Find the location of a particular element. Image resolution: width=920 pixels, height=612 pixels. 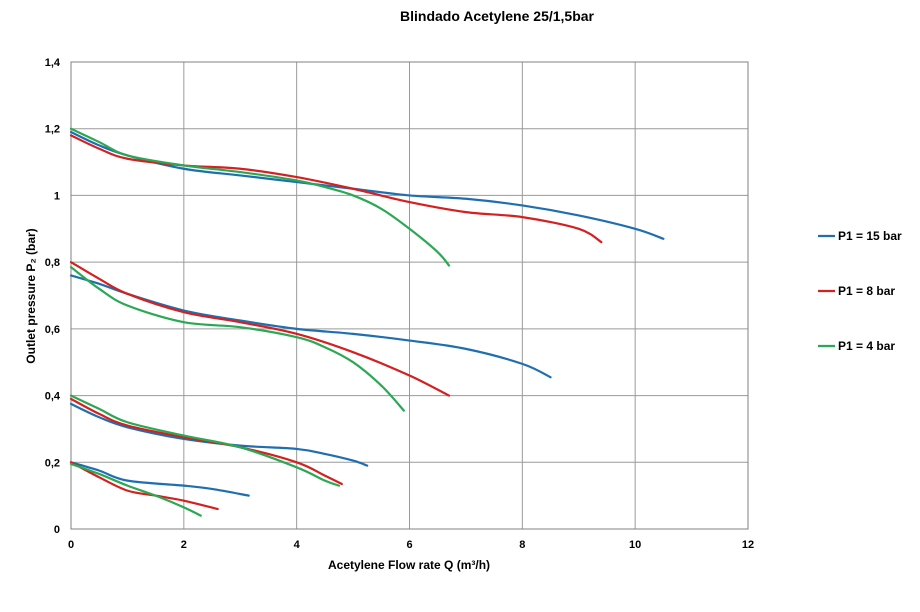

legend: P1 = 15 bar P1 = 8 bar P1 = 4 bar is located at coordinates (860, 291).